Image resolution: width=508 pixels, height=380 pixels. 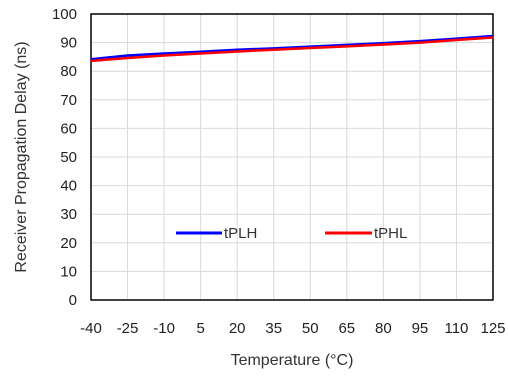 I want to click on x-tick-label: 110, so click(x=456, y=328).